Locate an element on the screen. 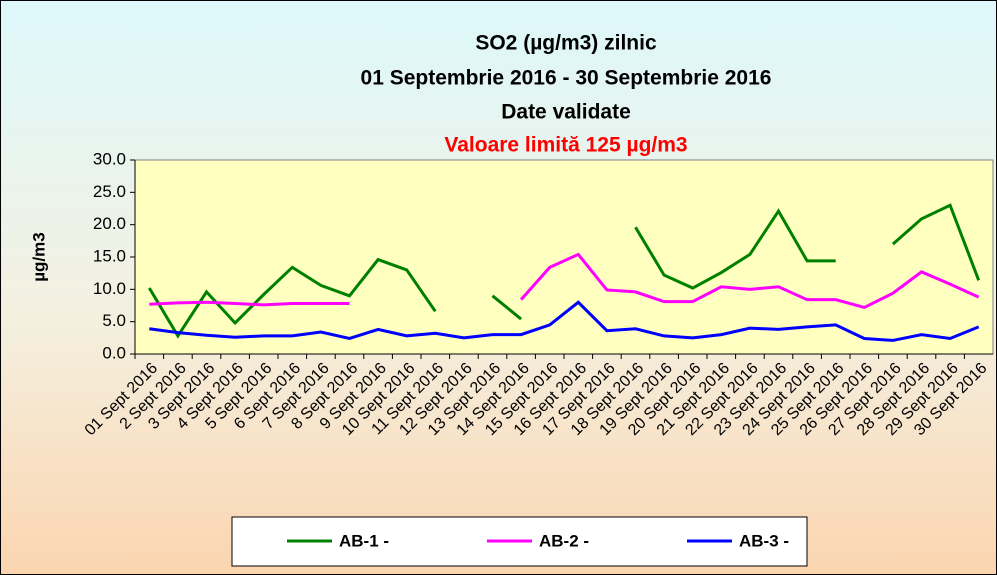  chart-title: Date validate is located at coordinates (566, 112).